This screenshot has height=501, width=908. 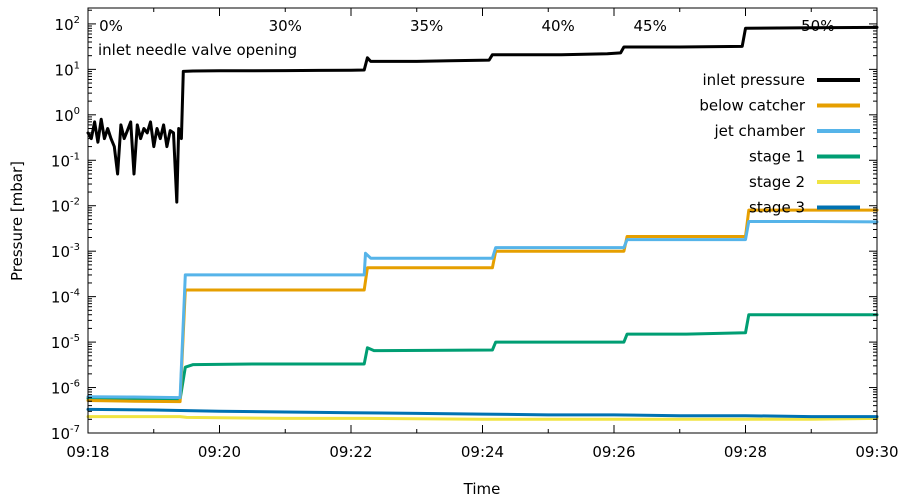 I want to click on y-tick-label: 10⁻³, so click(x=65, y=251).